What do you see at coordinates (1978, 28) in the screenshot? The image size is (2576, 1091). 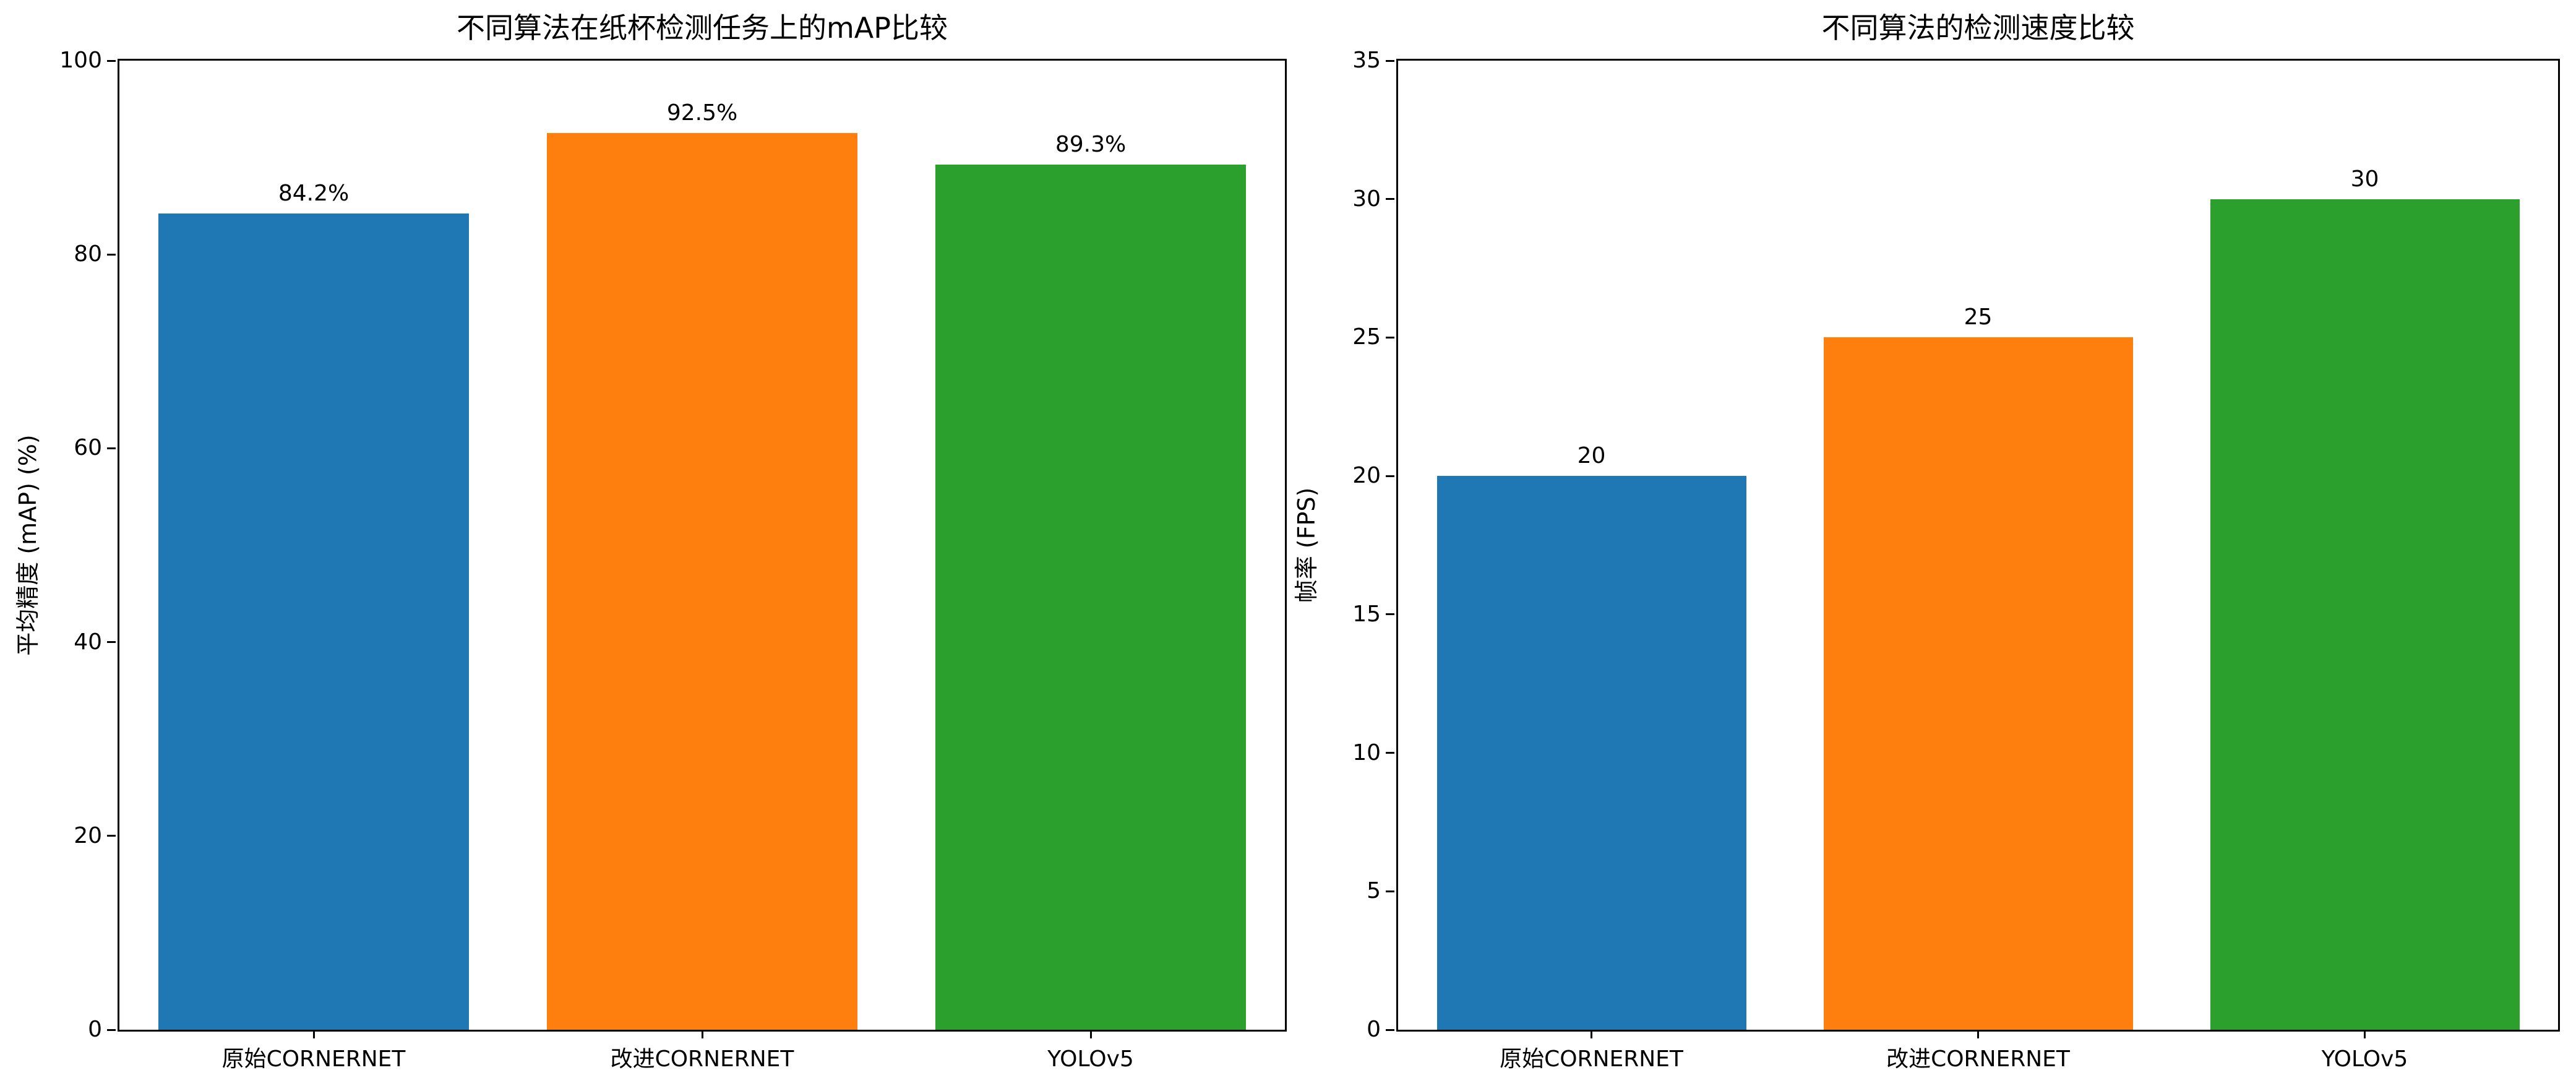 I see `chart-title: 不同算法的检测速度比较` at bounding box center [1978, 28].